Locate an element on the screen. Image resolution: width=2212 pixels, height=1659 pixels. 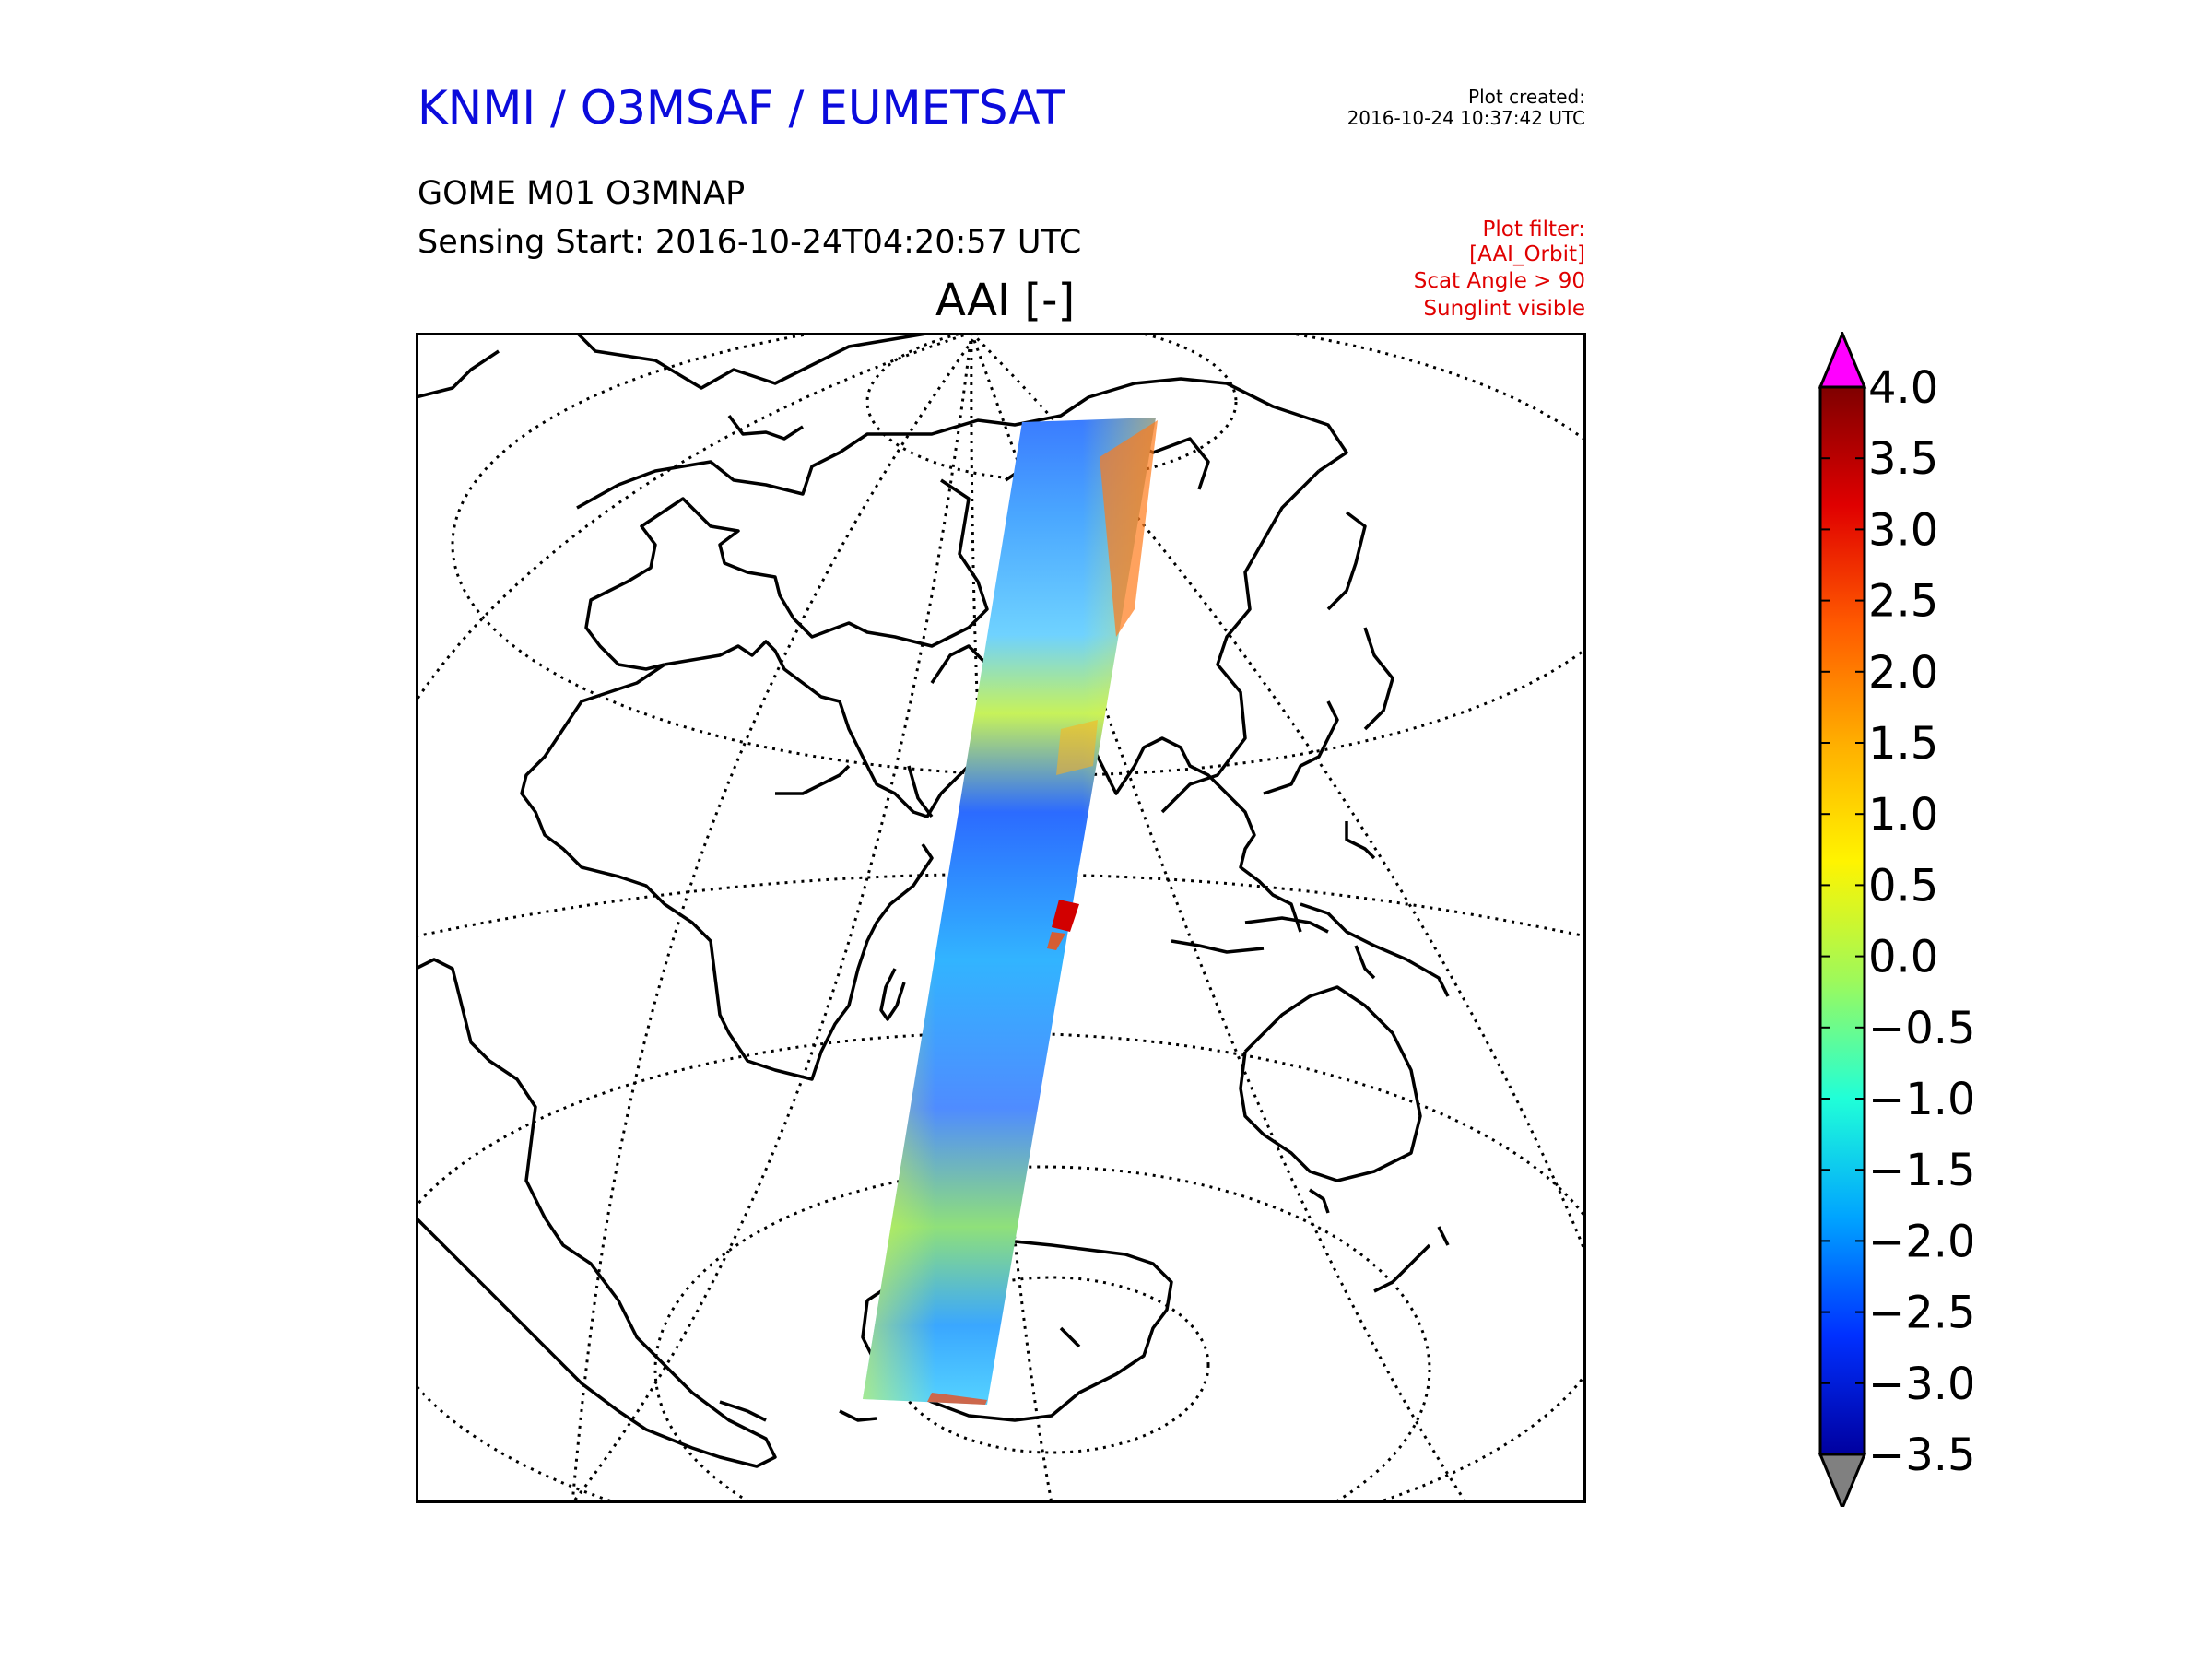
colorbar-tick-label: −2.0 is located at coordinates (1920, 1241).